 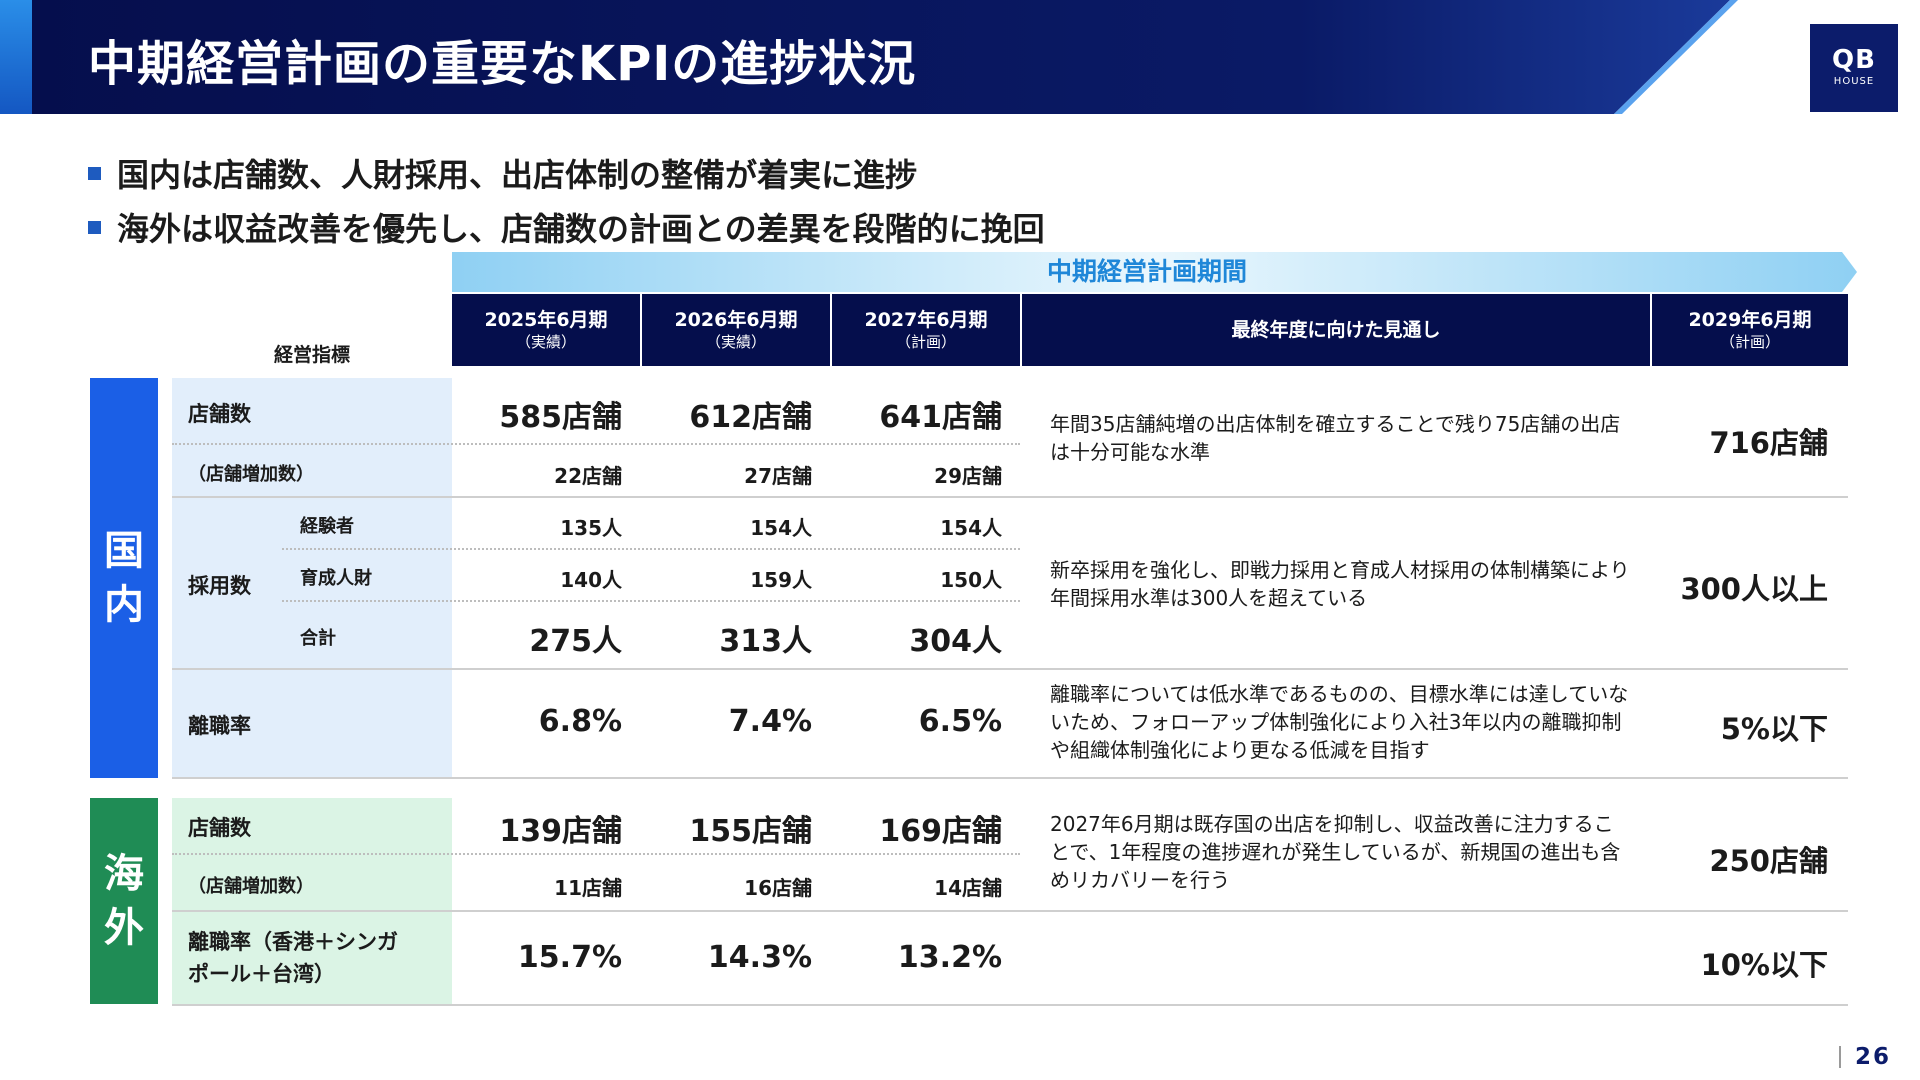 What do you see at coordinates (311, 355) in the screenshot?
I see `kpi-column-header: 経営指標` at bounding box center [311, 355].